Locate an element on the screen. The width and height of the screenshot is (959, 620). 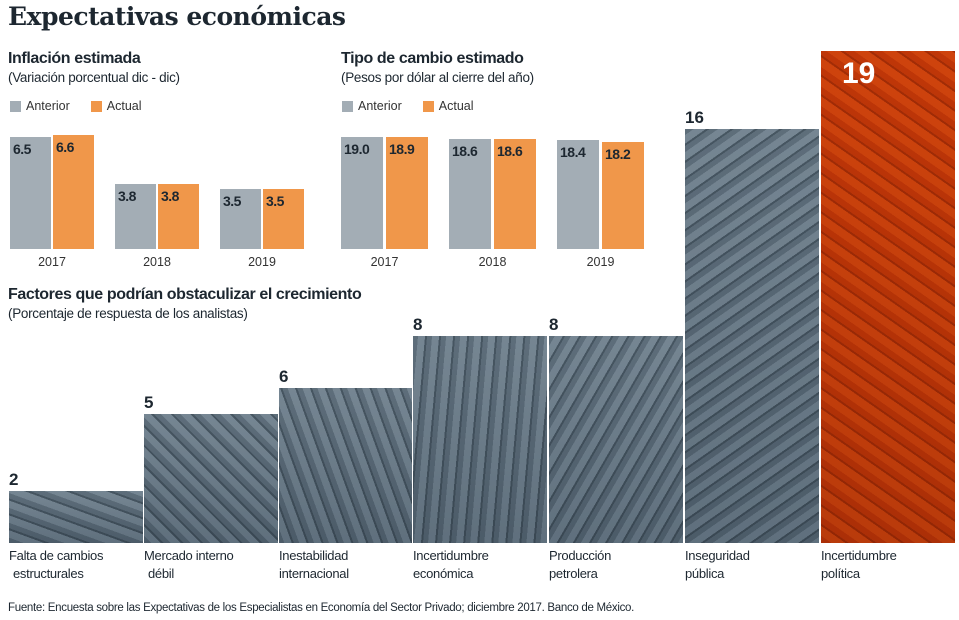
data-label: 18.4 is located at coordinates (573, 152).